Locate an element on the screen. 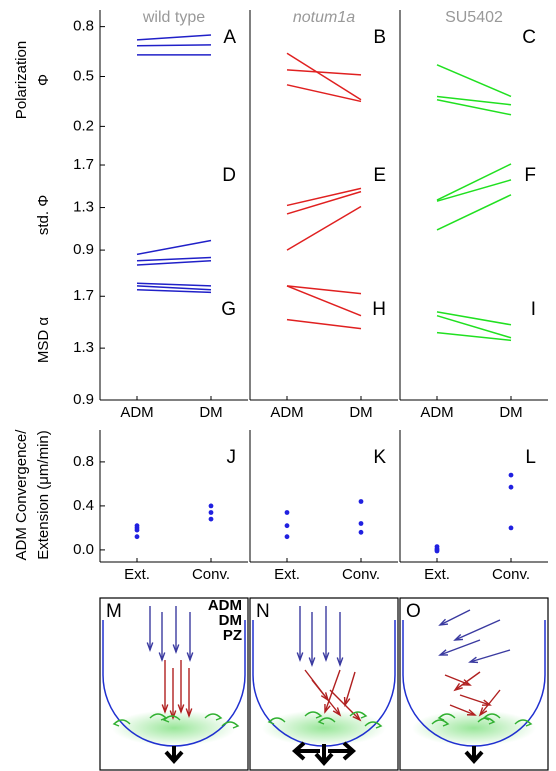 Image resolution: width=556 pixels, height=771 pixels. panel-letter: J is located at coordinates (232, 457).